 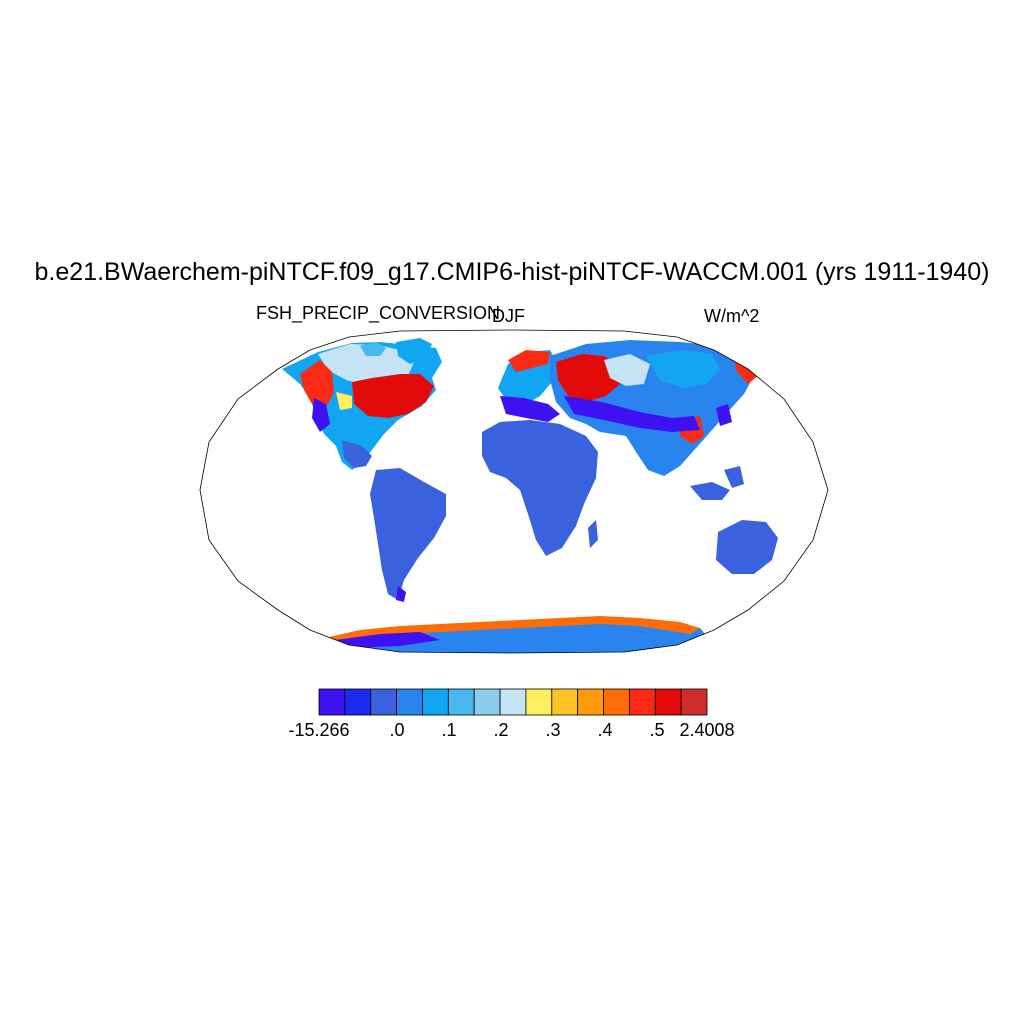 I want to click on africa, so click(x=540, y=488).